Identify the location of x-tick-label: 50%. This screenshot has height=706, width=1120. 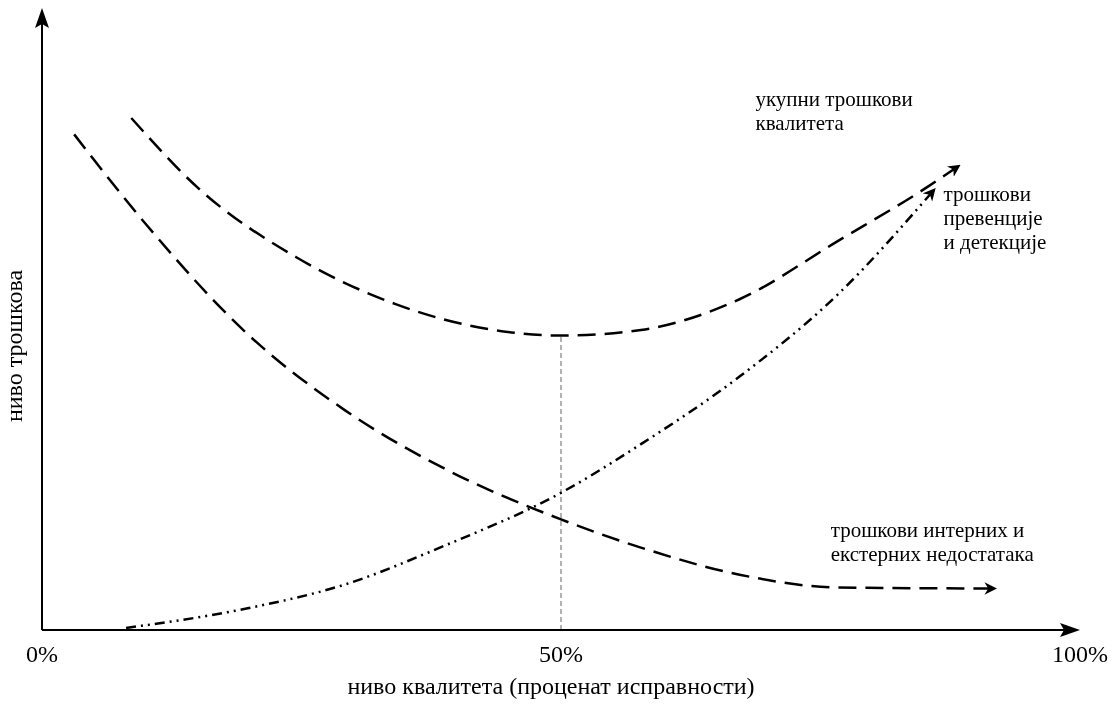
(561, 654).